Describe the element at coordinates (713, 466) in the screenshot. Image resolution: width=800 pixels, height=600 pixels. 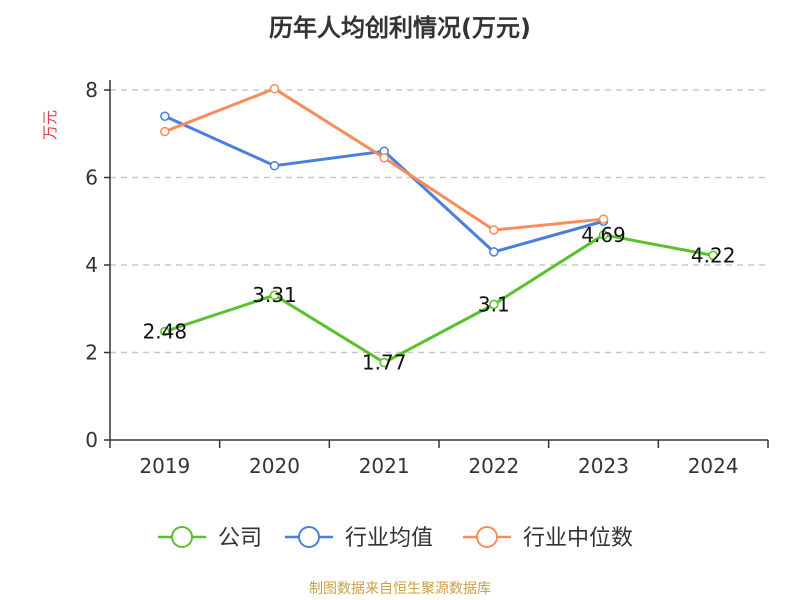
I see `x-tick-label: 2024` at that location.